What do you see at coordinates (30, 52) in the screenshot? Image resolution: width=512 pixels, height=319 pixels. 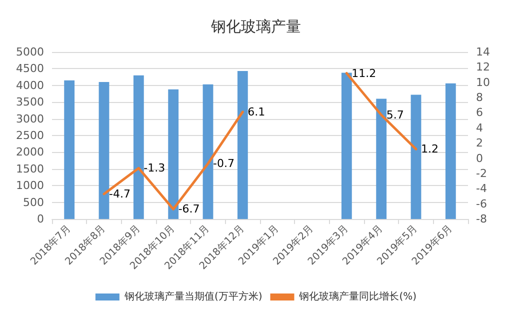 I see `y-tick-label: 5000` at bounding box center [30, 52].